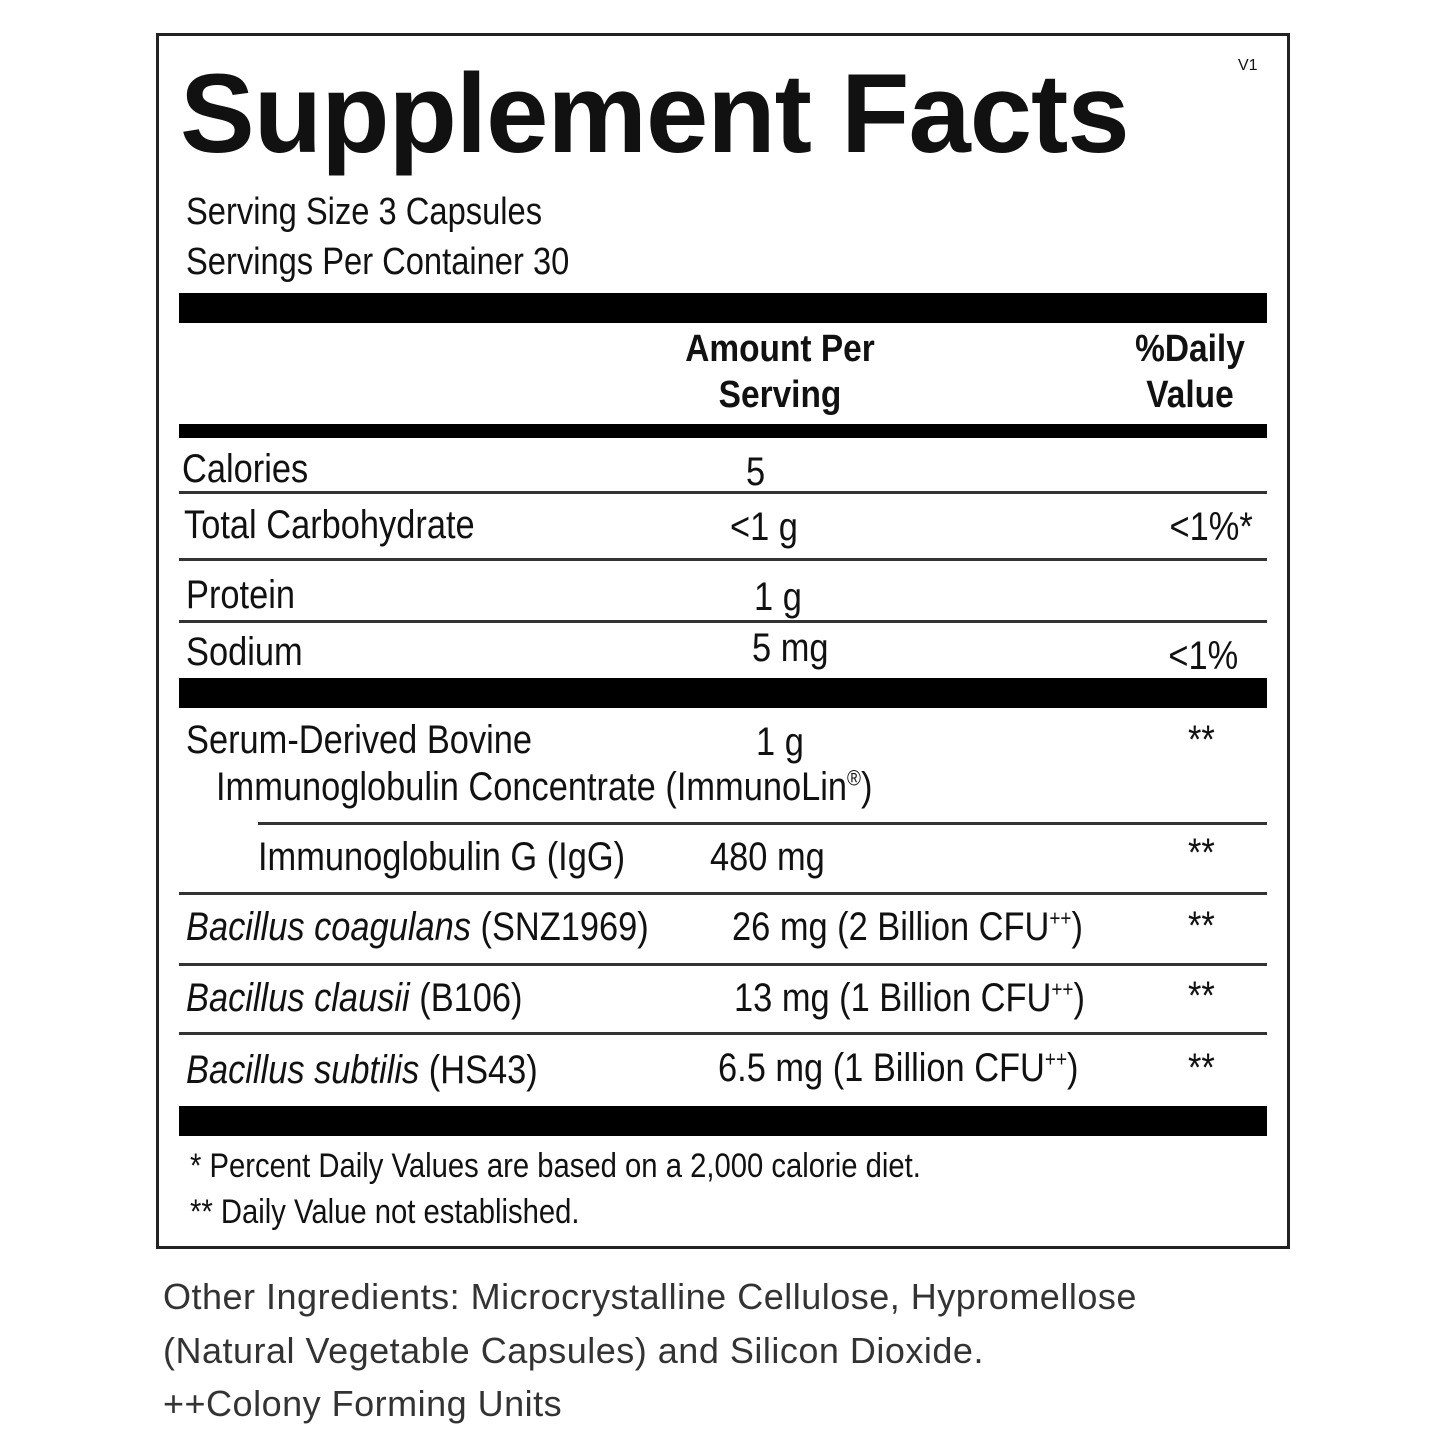 The image size is (1445, 1445). What do you see at coordinates (723, 431) in the screenshot?
I see `medium-divider` at bounding box center [723, 431].